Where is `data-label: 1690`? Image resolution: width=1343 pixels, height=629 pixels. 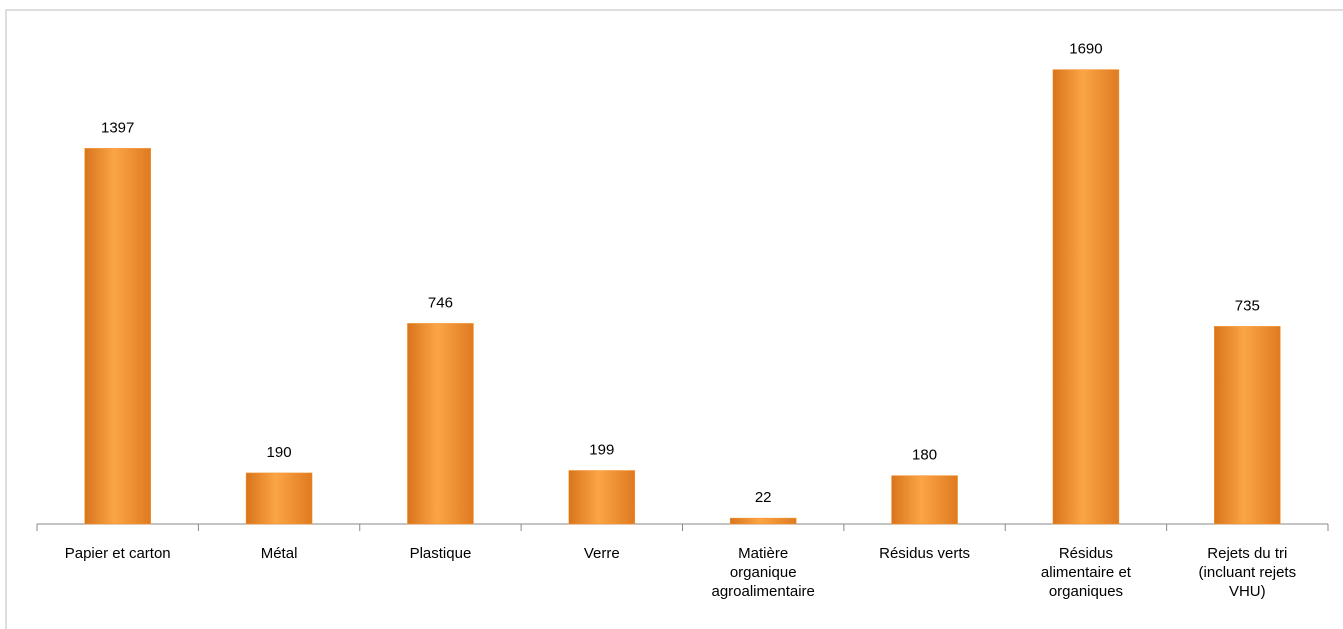 data-label: 1690 is located at coordinates (1085, 49).